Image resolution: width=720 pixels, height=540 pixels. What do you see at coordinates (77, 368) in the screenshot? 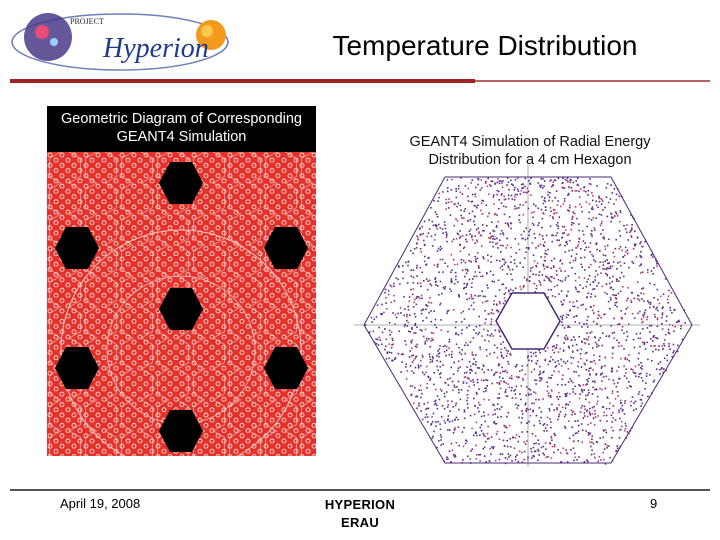
I see `hexagon-lower-left` at bounding box center [77, 368].